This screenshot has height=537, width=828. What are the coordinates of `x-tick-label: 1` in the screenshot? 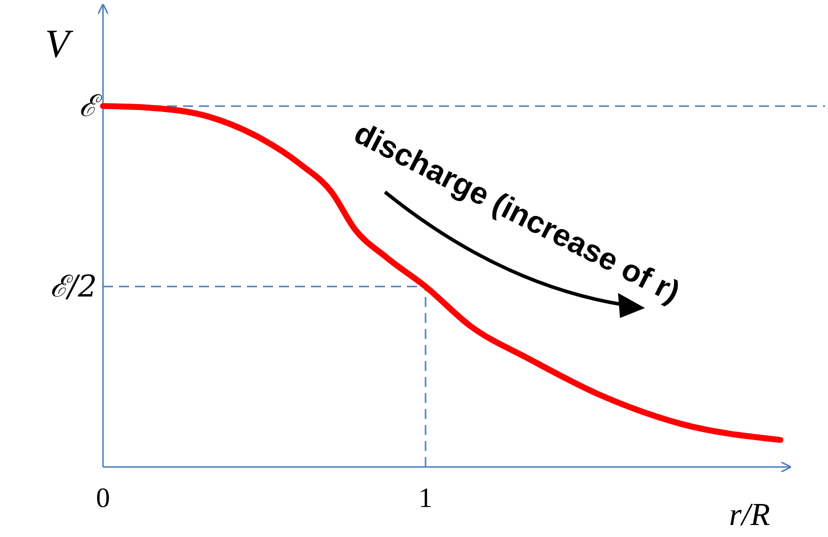 It's located at (425, 498).